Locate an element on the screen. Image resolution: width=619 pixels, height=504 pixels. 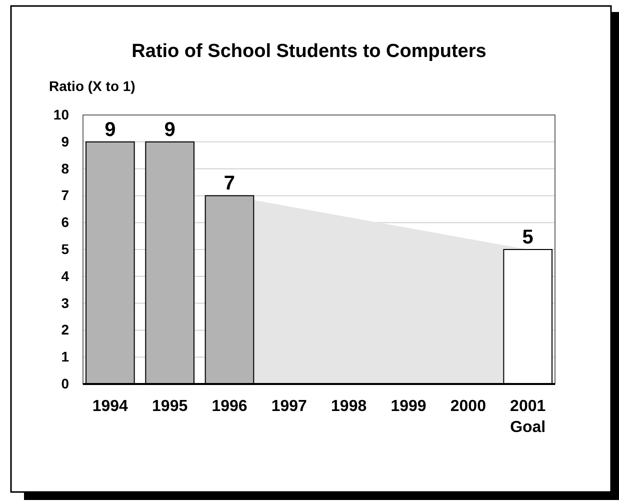
y-tick-label: 8 is located at coordinates (65, 168).